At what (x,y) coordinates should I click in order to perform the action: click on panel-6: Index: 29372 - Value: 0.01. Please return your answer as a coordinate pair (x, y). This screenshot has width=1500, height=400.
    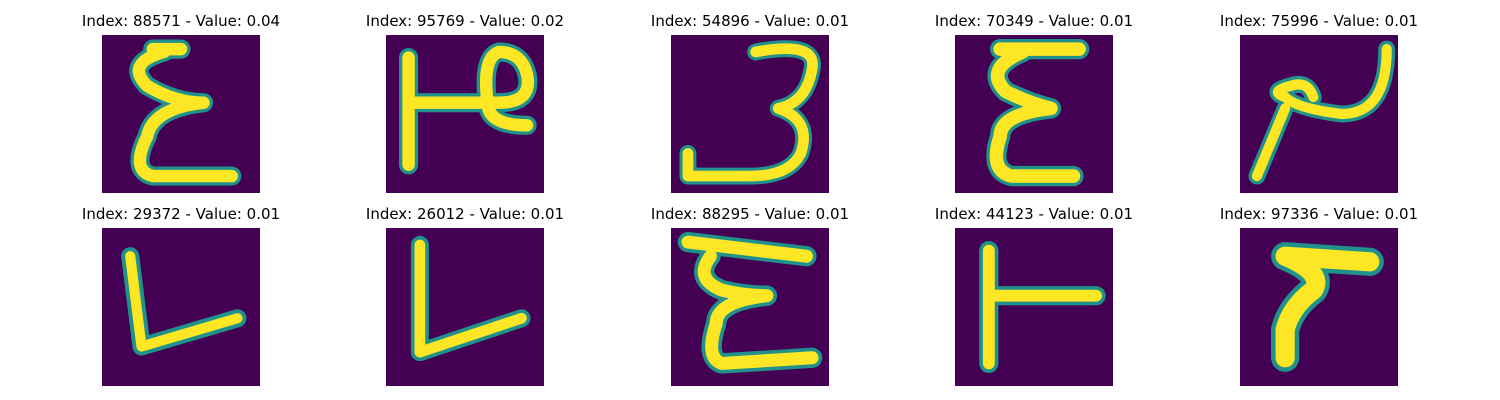
    Looking at the image, I should click on (181, 299).